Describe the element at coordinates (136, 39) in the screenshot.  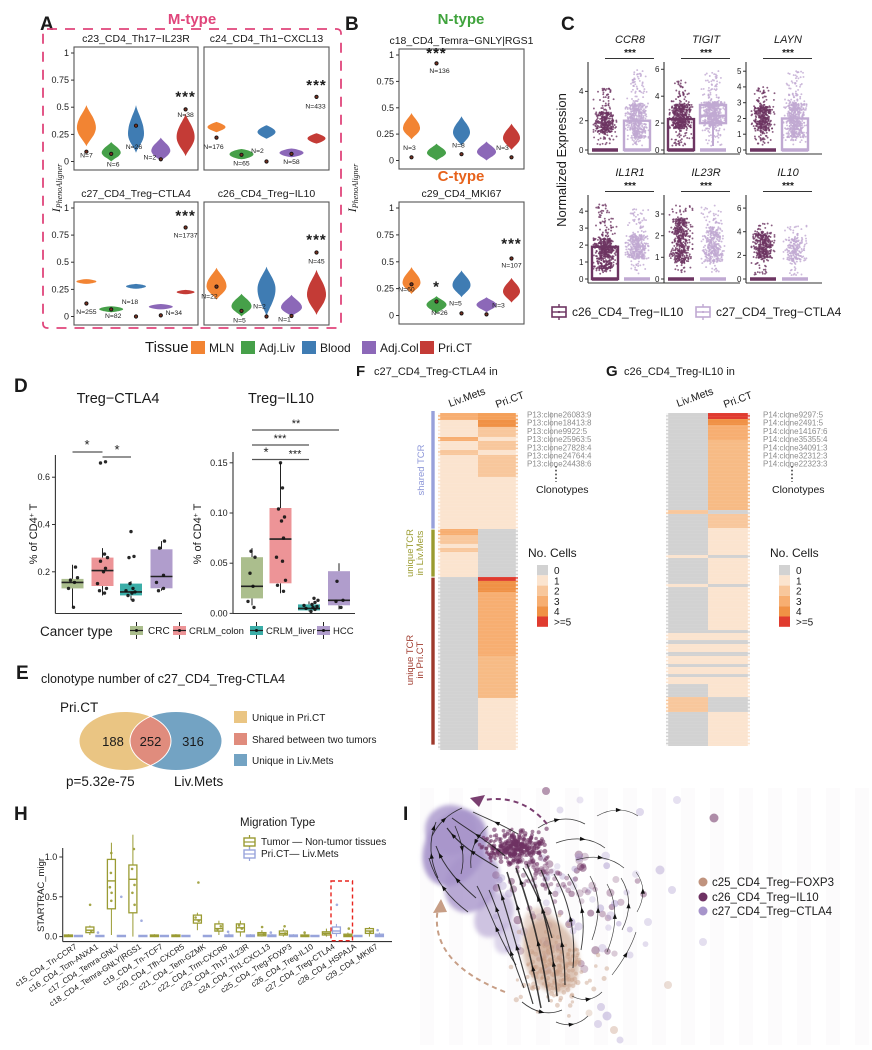
I see `svg-text: c23_CD4_Th17−IL23R` at that location.